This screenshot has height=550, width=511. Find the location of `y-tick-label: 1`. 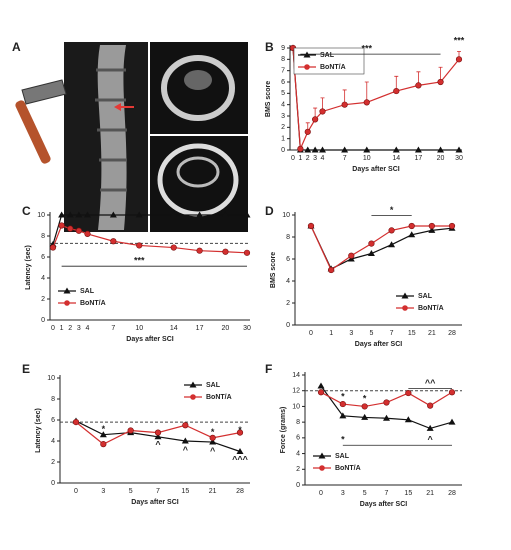

y-tick-label: 1 is located at coordinates (283, 139).